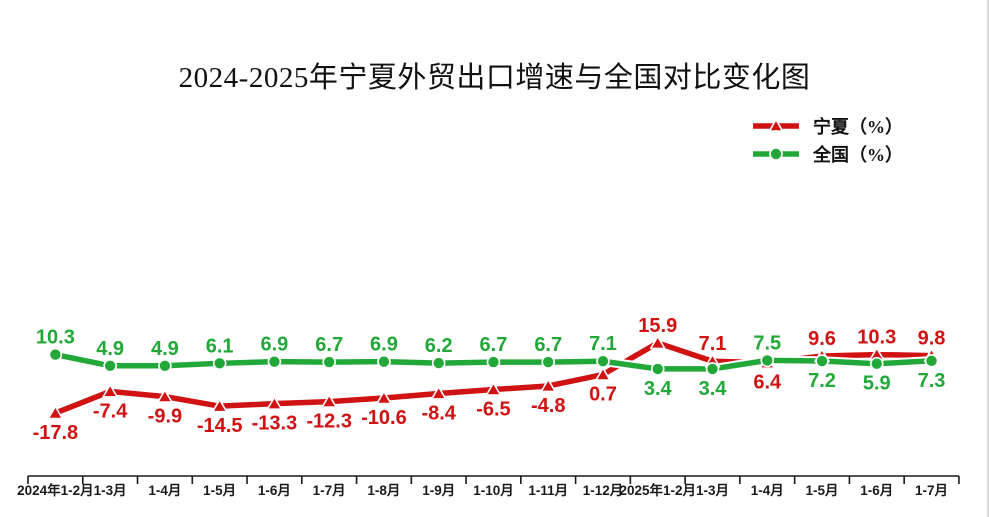 This screenshot has width=989, height=517. I want to click on national-data-label: 10.3, so click(55, 338).